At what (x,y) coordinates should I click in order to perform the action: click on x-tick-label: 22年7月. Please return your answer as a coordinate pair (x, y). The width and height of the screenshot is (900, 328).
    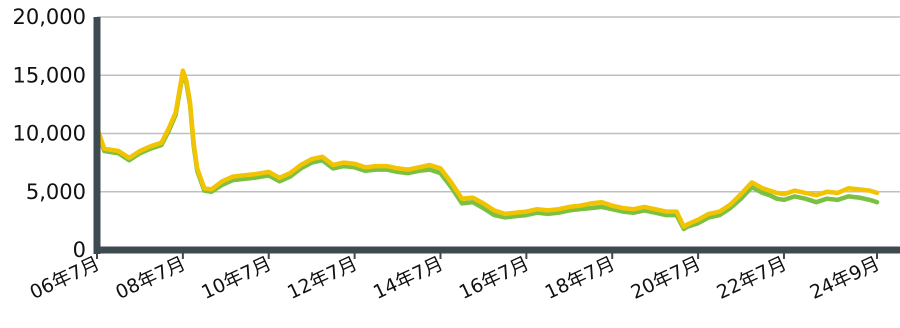
    Looking at the image, I should click on (751, 278).